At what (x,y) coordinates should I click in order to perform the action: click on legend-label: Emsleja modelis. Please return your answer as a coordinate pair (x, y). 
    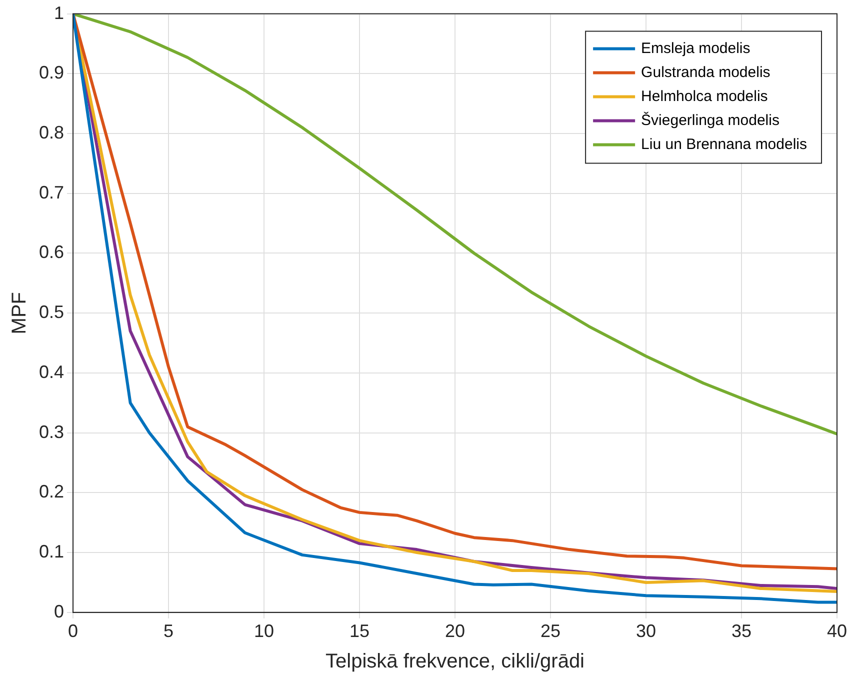
    Looking at the image, I should click on (695, 48).